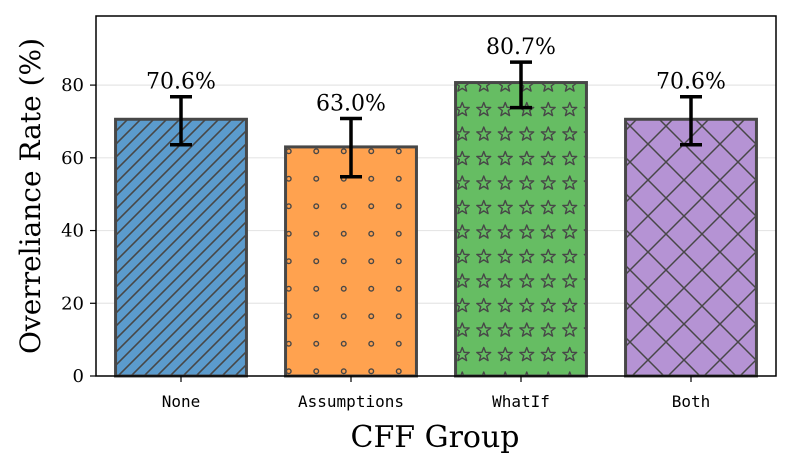 This screenshot has height=469, width=792. I want to click on y-tick-label-60: 60, so click(72, 158).